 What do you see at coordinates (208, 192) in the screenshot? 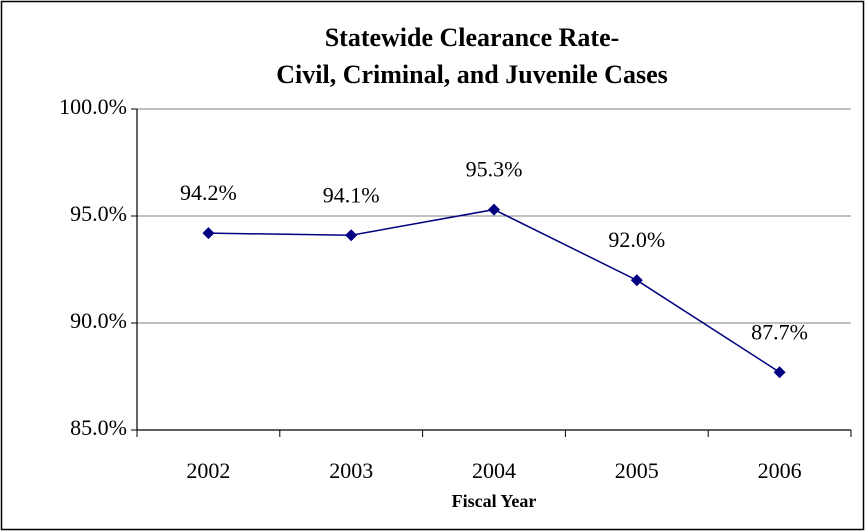
I see `data-label: 94.2%` at bounding box center [208, 192].